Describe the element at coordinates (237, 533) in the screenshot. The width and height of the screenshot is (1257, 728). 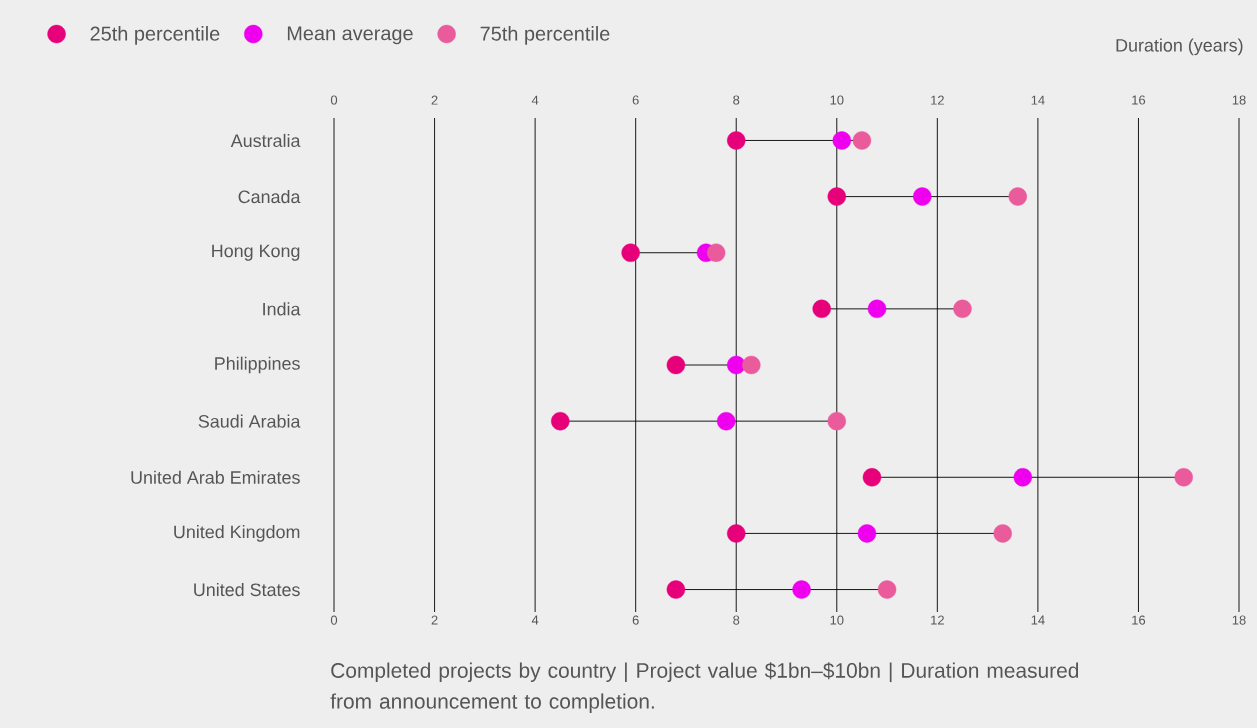
I see `y-tick-label: United Kingdom` at that location.